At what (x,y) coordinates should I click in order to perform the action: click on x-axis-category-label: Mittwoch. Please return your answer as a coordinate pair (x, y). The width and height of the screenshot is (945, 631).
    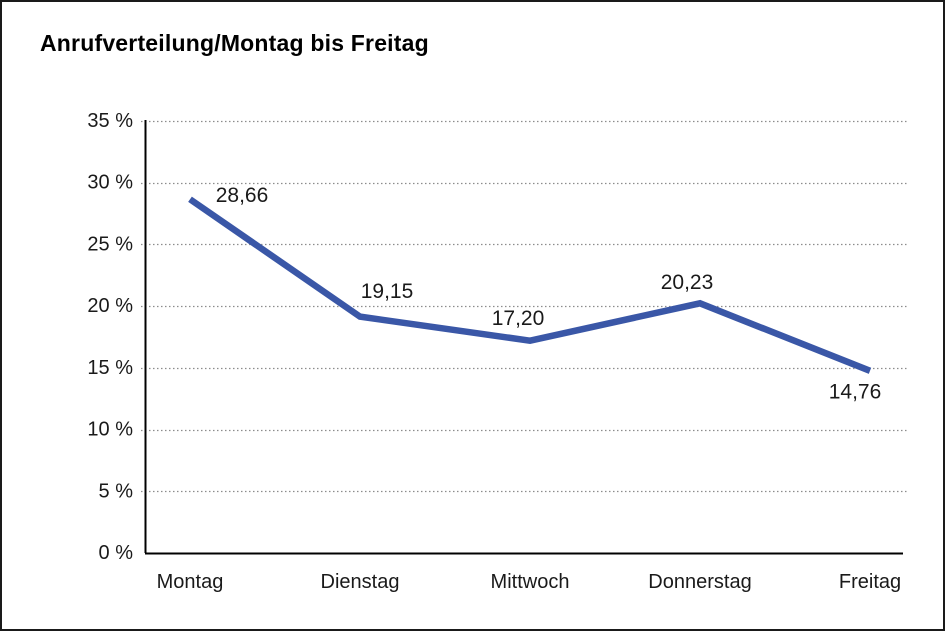
    Looking at the image, I should click on (530, 582).